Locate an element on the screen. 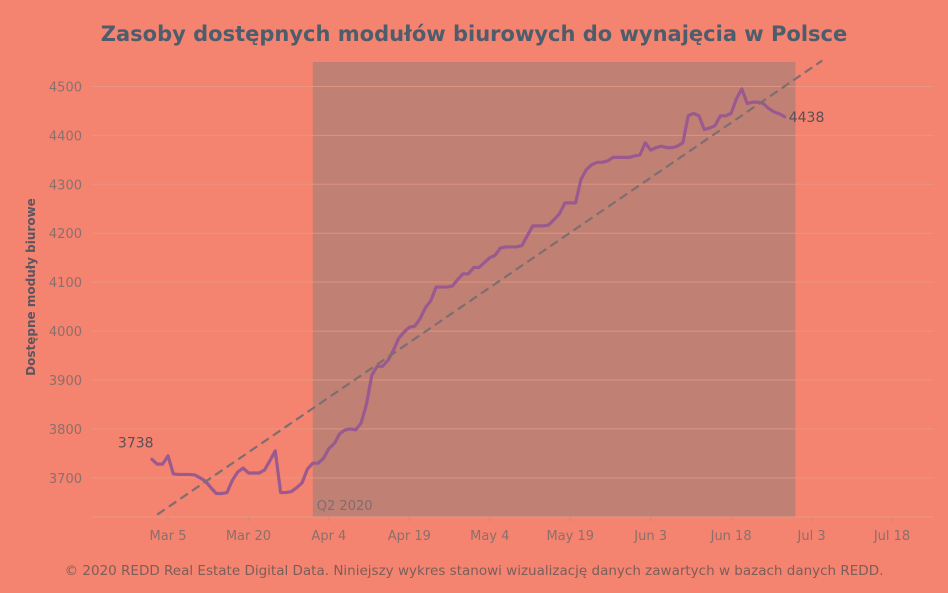  x-tick-label: Jul 3 is located at coordinates (811, 536).